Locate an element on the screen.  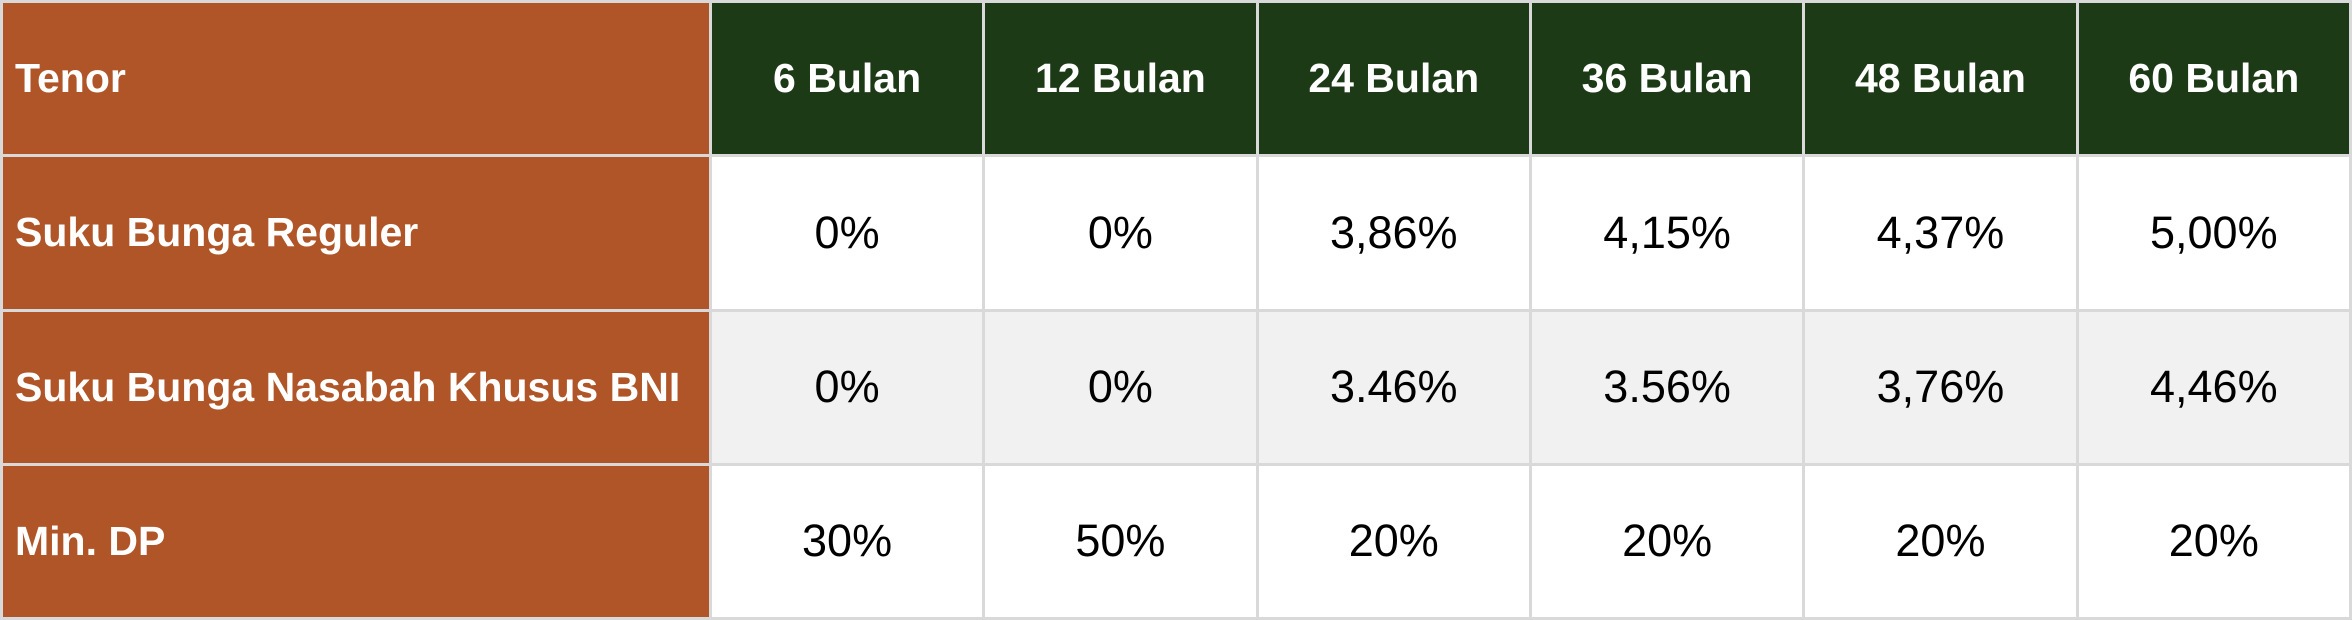
row-label-suku-bunga-reguler: Suku Bunga Reguler is located at coordinates (356, 233).